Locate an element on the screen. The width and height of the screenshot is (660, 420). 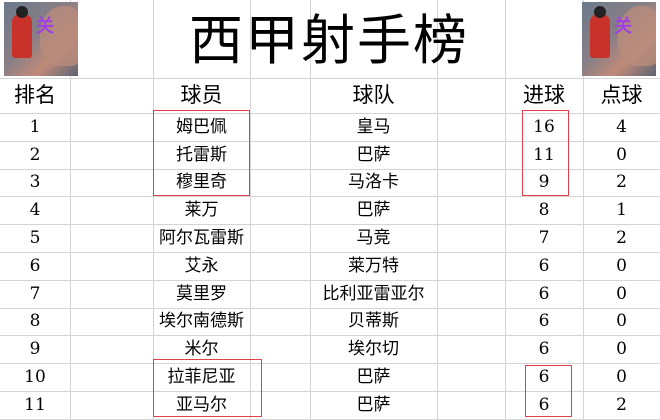
cell-goals: 7 is located at coordinates (544, 238).